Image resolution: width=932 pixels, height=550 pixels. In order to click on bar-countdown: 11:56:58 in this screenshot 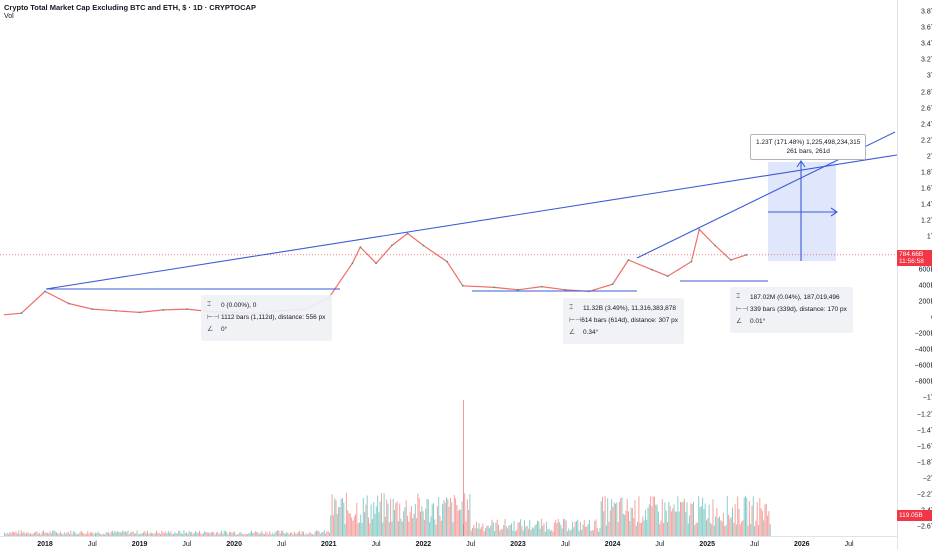, I will do `click(911, 261)`.